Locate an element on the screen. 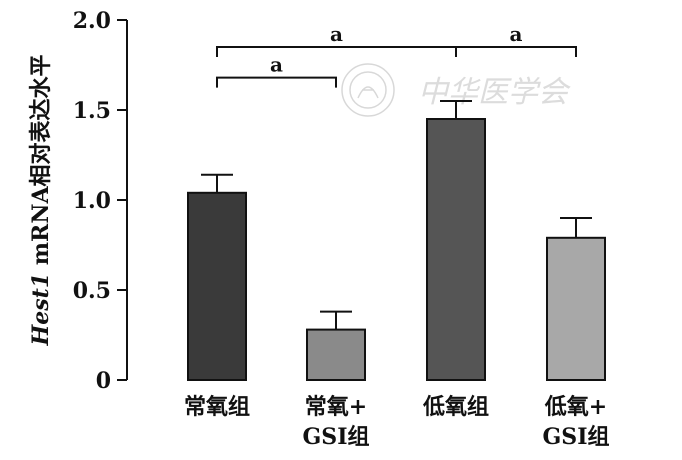 The image size is (682, 460). significance-brackets: a a a is located at coordinates (396, 55).